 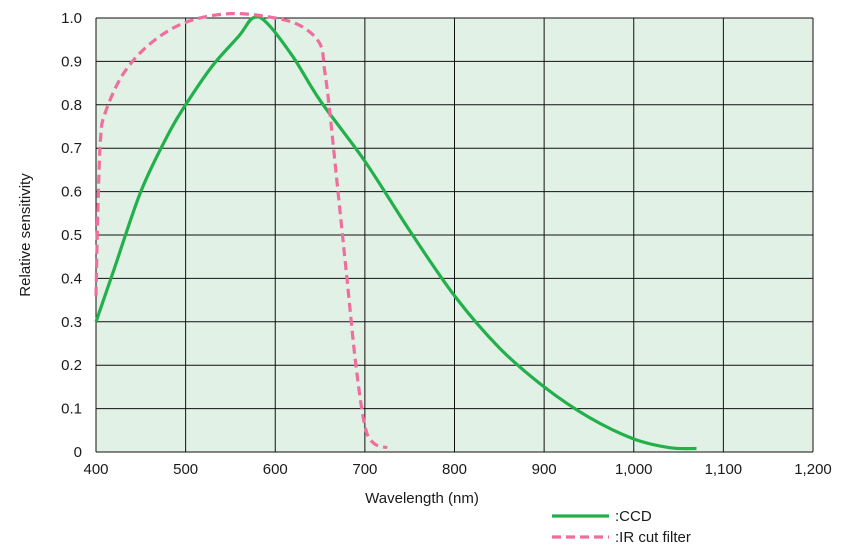 What do you see at coordinates (275, 469) in the screenshot?
I see `x-tick-label-2: 600` at bounding box center [275, 469].